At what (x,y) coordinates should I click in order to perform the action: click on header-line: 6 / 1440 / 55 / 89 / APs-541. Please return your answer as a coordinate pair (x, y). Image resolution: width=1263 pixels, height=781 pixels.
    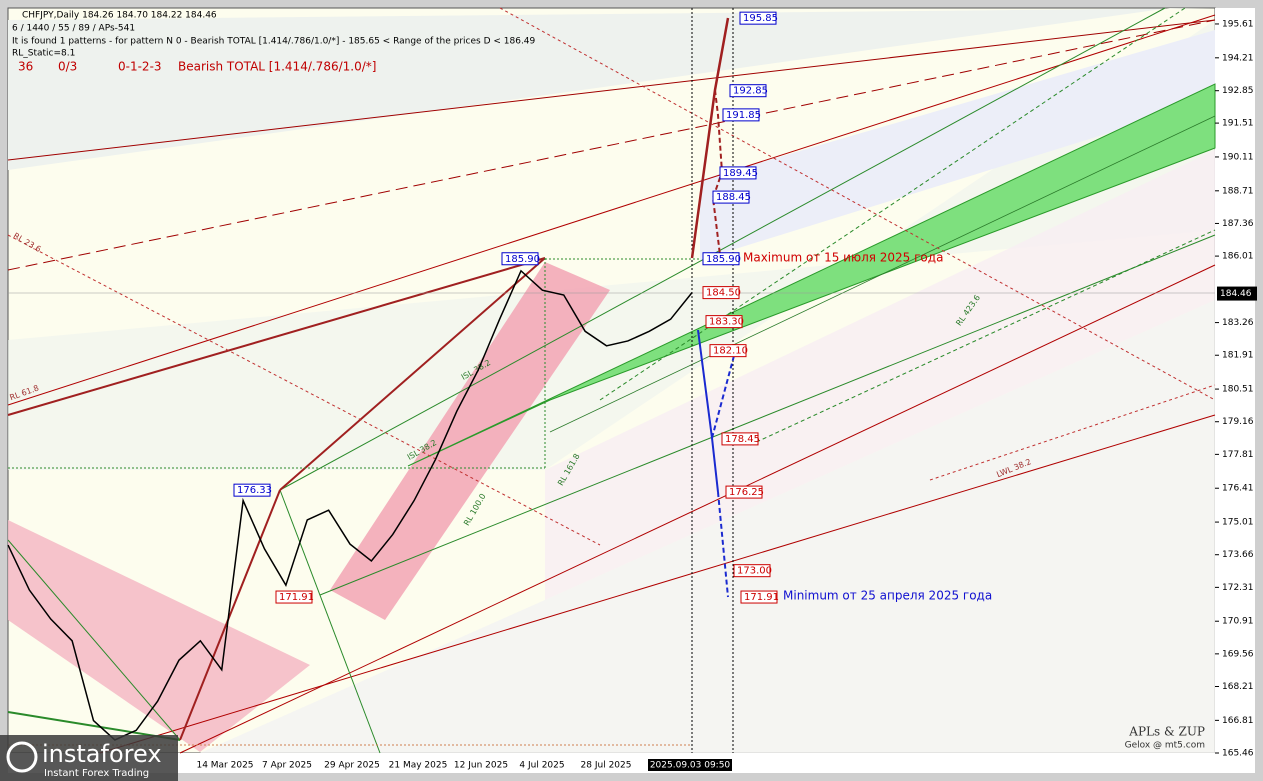
    Looking at the image, I should click on (73, 29).